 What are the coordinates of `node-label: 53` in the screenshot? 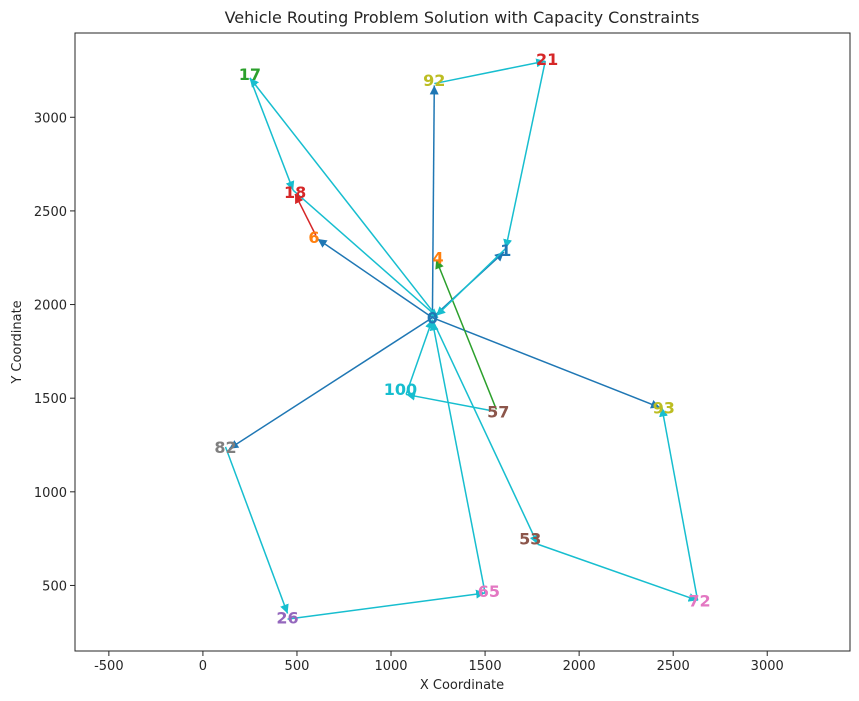 It's located at (530, 539).